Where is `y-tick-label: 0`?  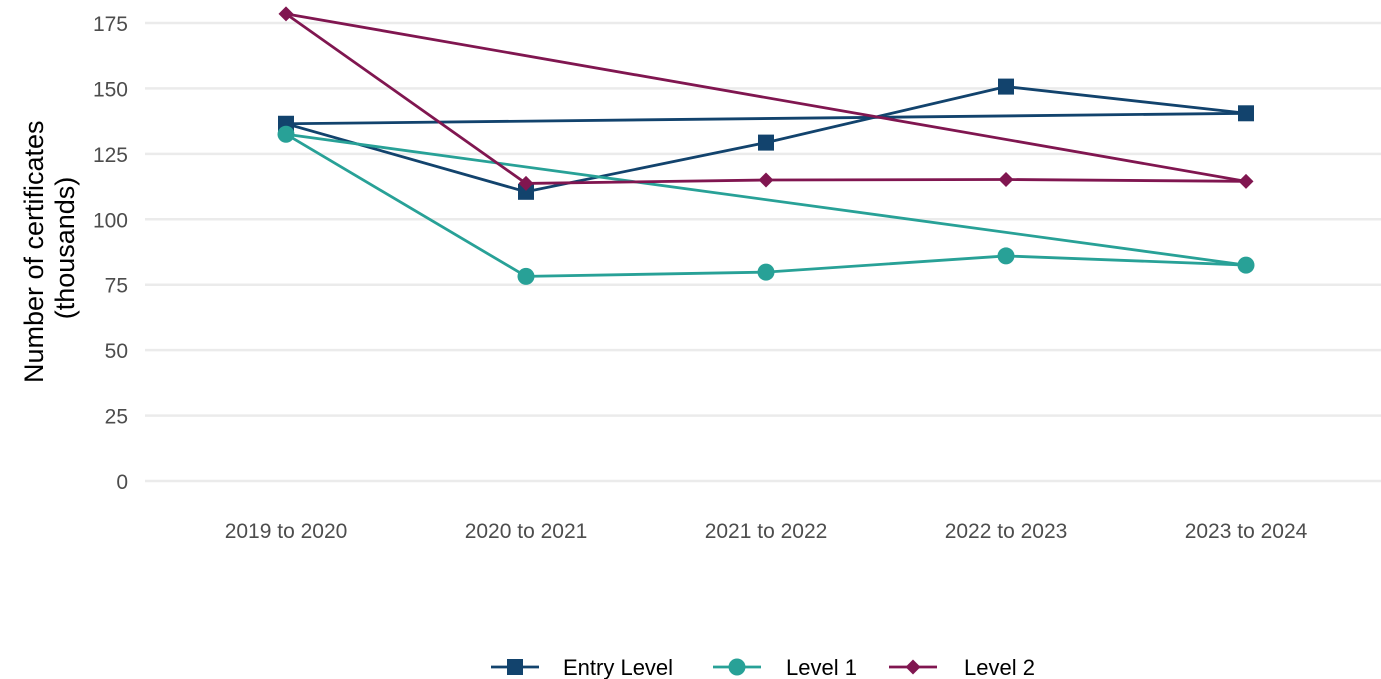
y-tick-label: 0 is located at coordinates (122, 482).